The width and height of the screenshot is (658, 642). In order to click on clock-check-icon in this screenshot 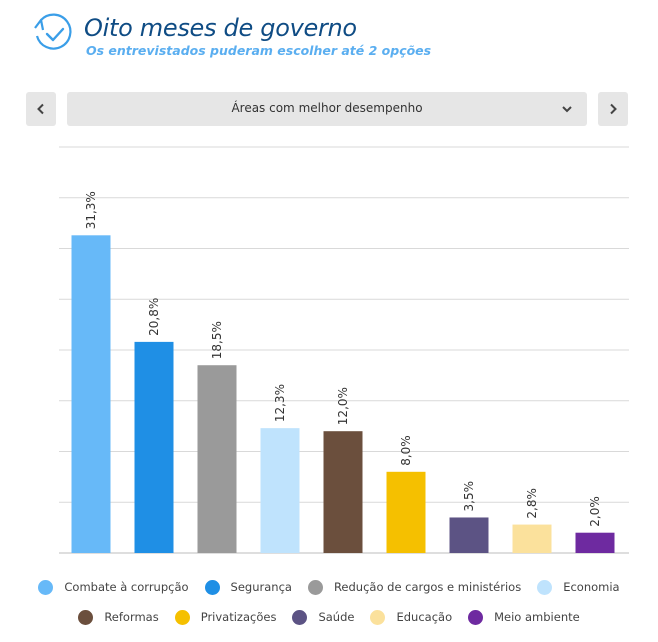, I will do `click(53, 31)`.